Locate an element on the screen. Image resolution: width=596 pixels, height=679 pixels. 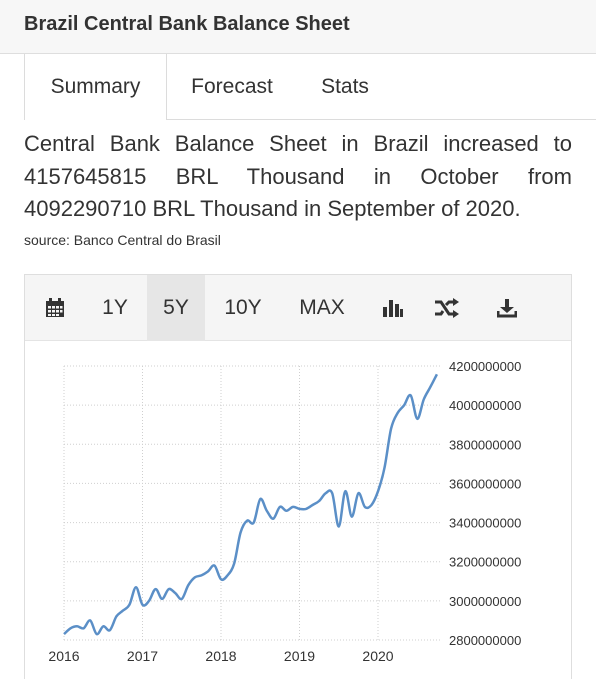
tab-forecast: Forecast is located at coordinates (232, 86).